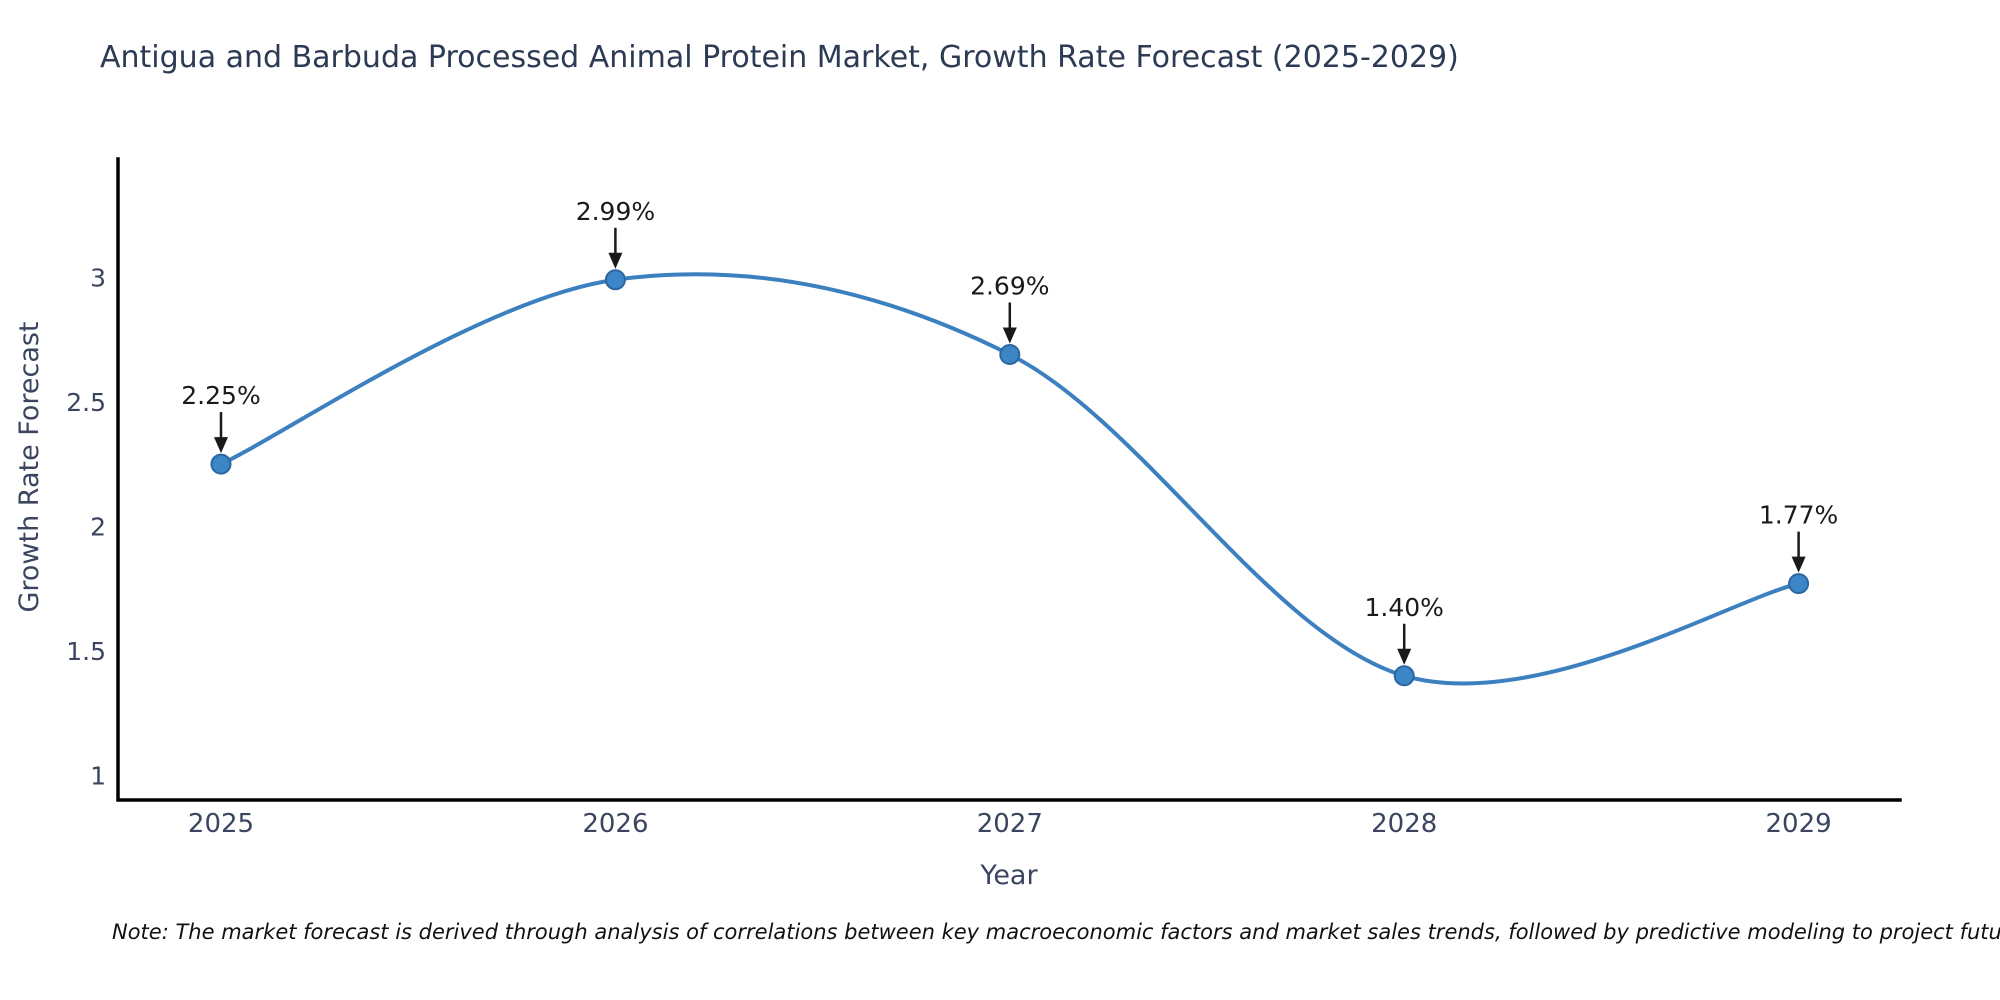 This screenshot has width=2000, height=1000. What do you see at coordinates (615, 211) in the screenshot?
I see `data-point-label: 2.99%` at bounding box center [615, 211].